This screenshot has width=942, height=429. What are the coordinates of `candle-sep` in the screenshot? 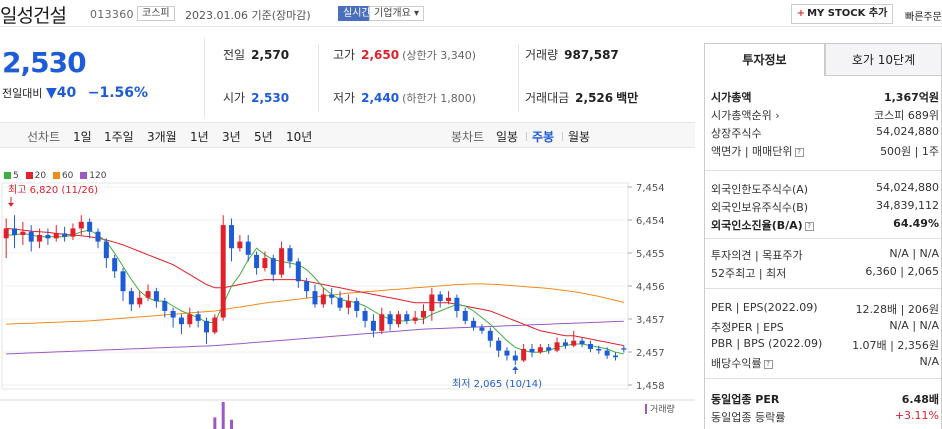 It's located at (526, 136).